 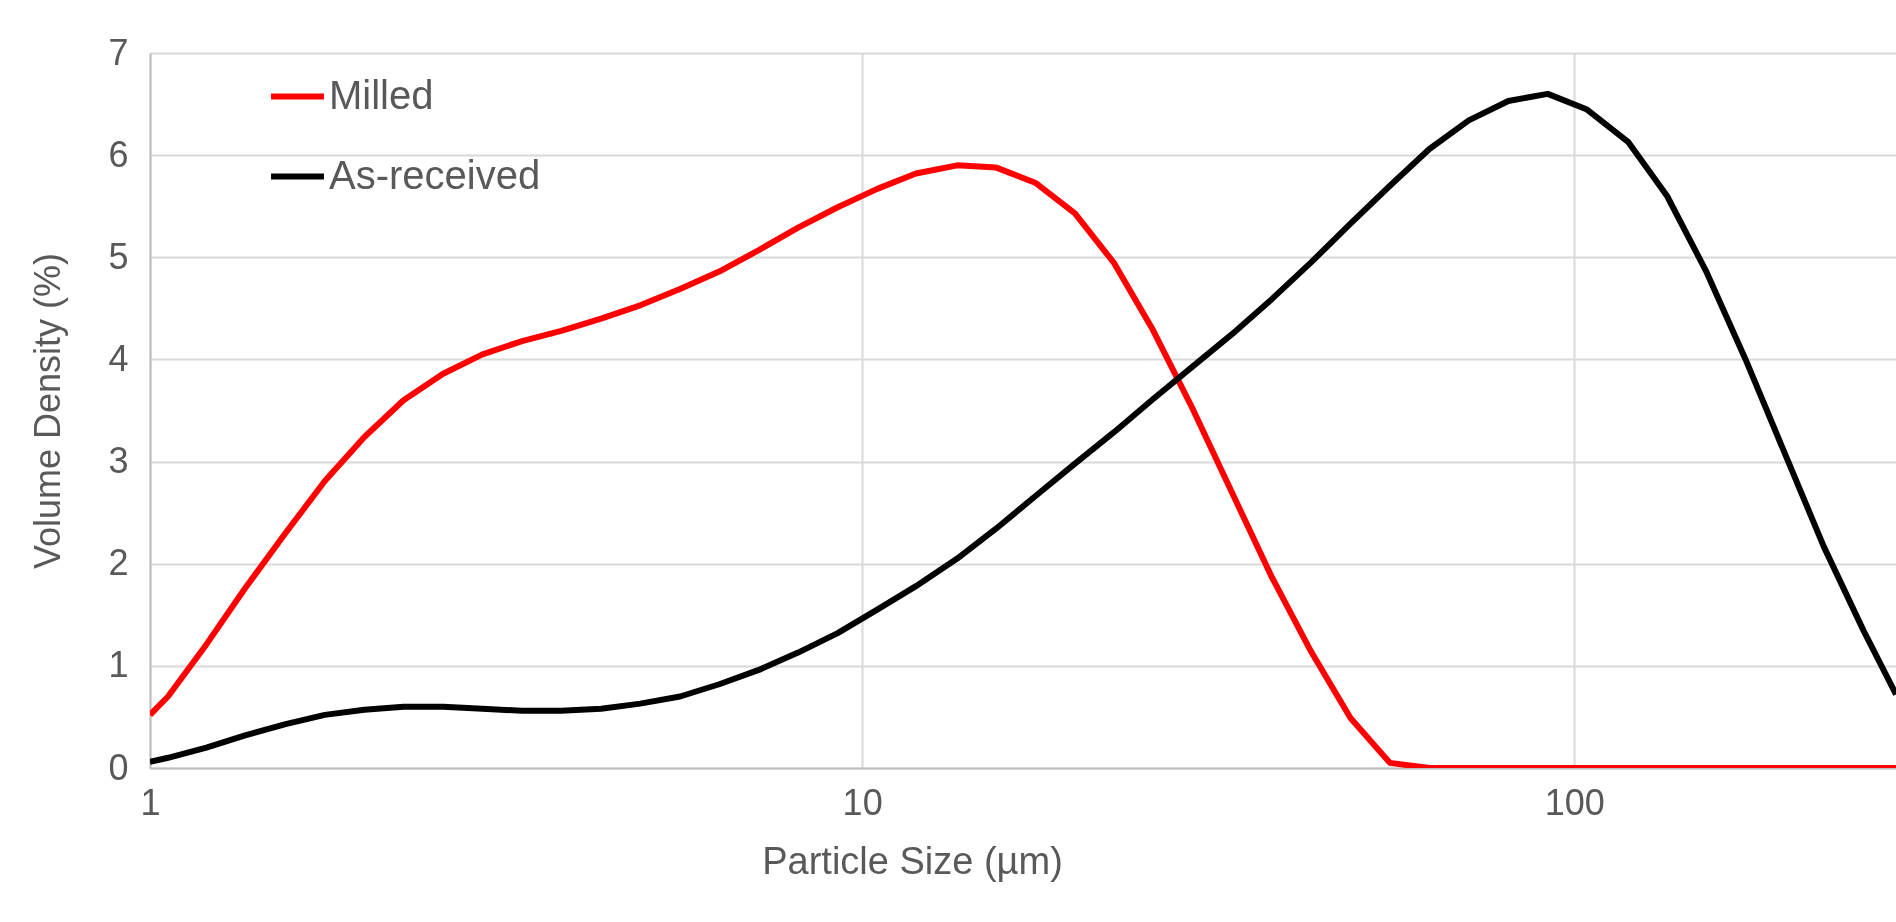 I want to click on x-tick-label: 100, so click(x=1574, y=802).